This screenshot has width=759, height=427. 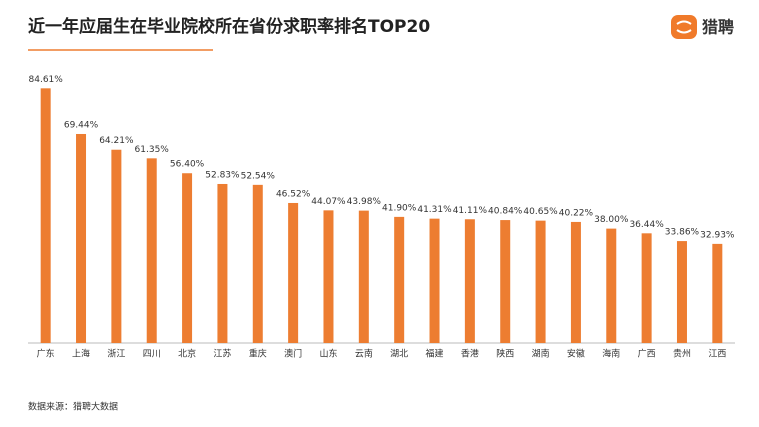 I want to click on x-tick-label: 重庆, so click(x=258, y=354).